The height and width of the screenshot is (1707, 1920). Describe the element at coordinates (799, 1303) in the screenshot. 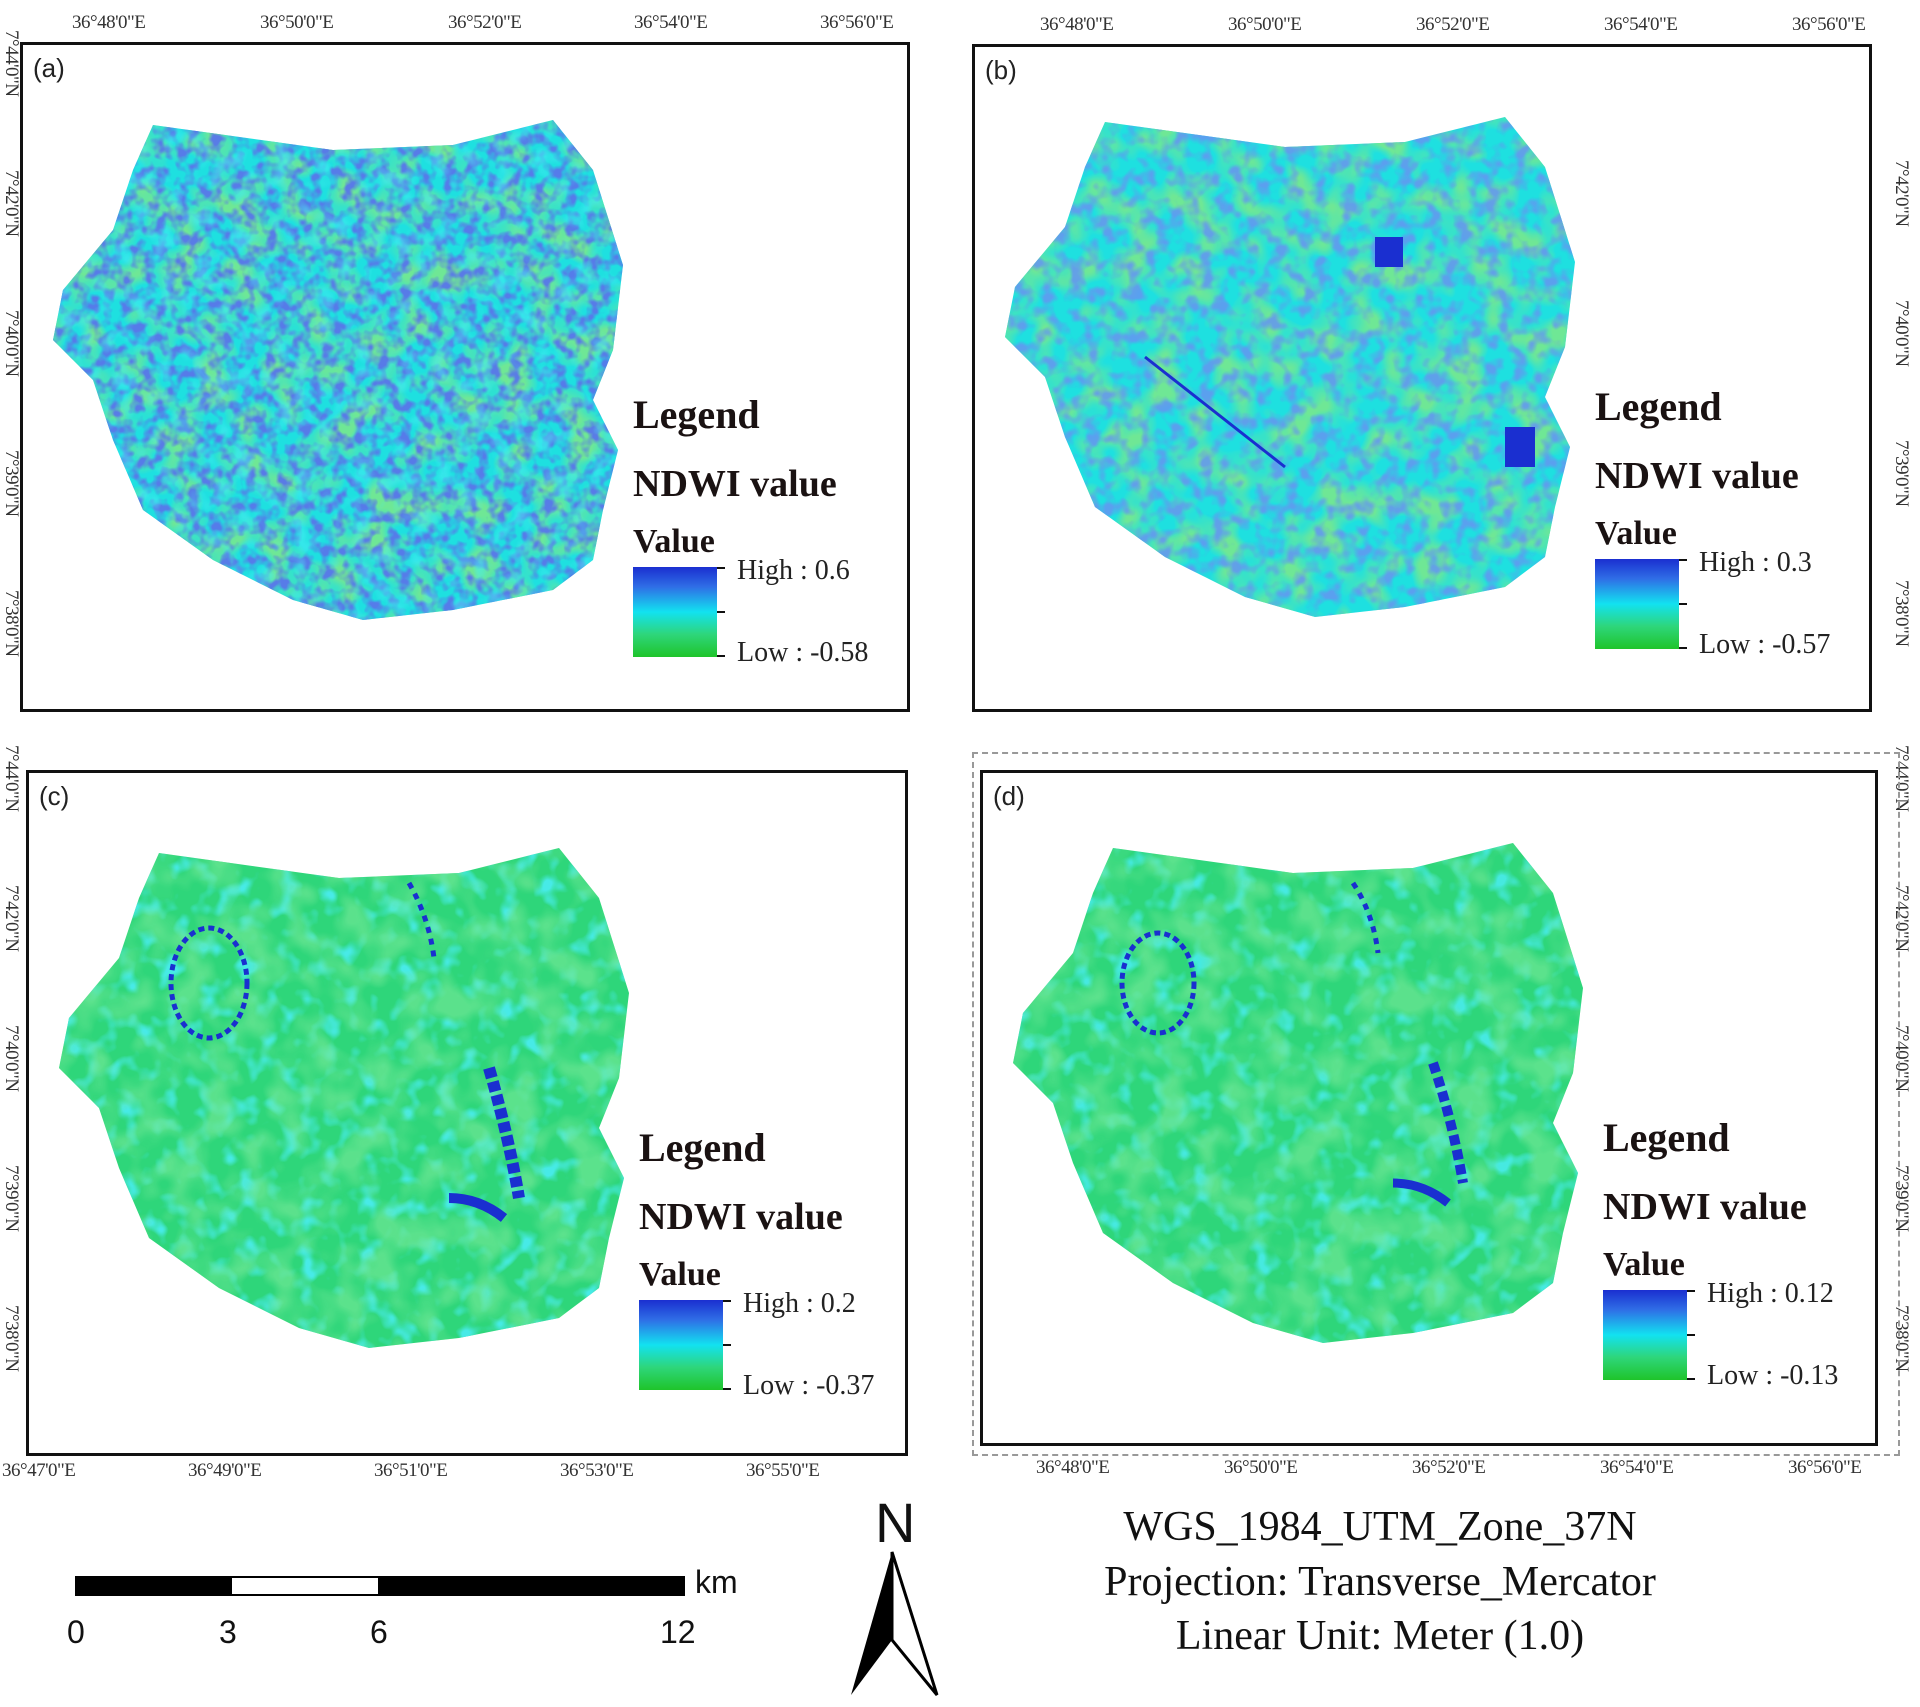

I see `high-value-label: High : 0.2` at that location.